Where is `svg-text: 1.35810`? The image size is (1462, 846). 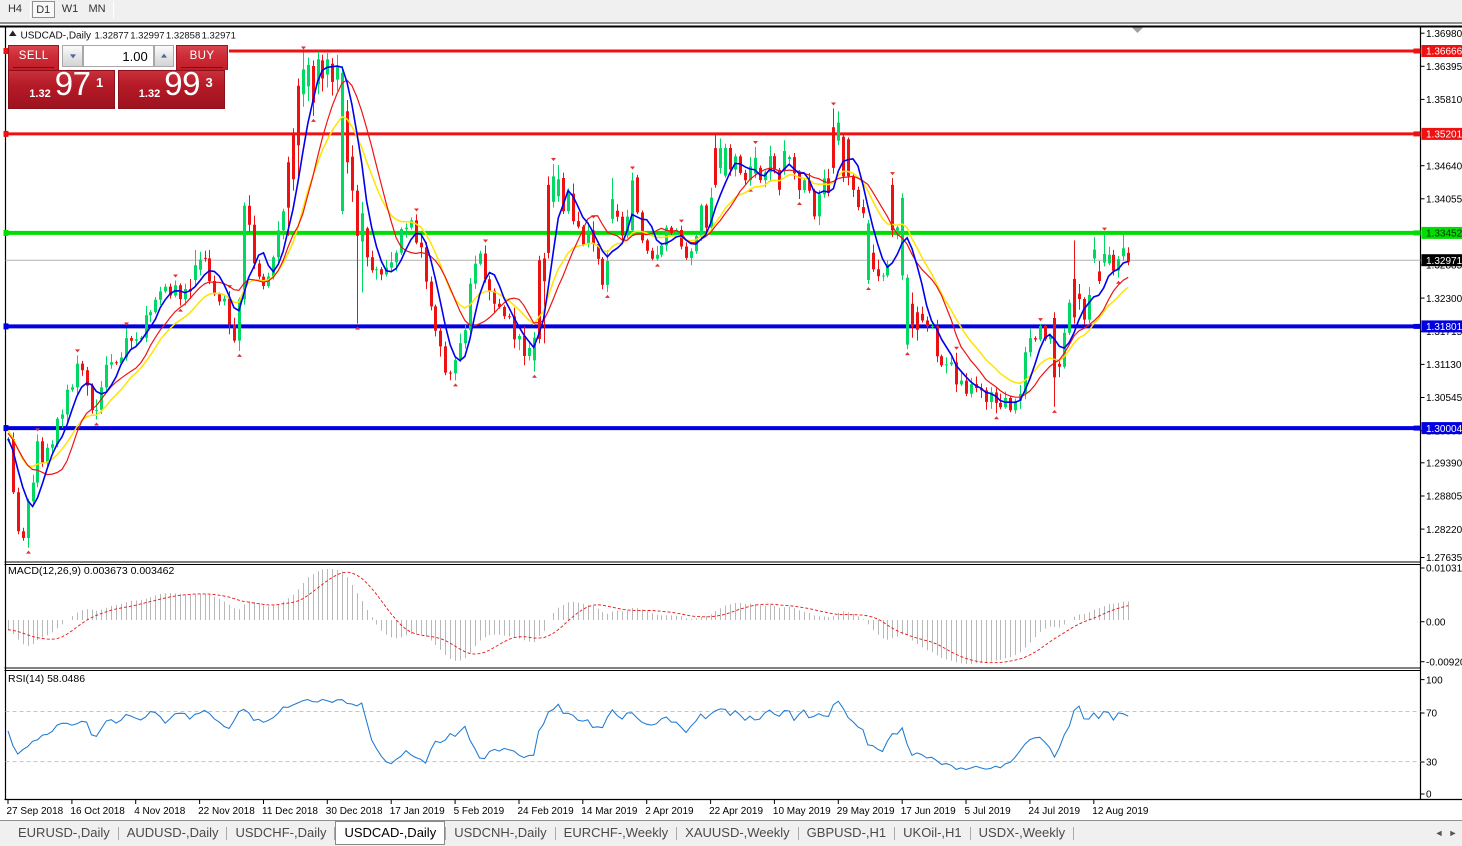
svg-text: 1.35810 is located at coordinates (1444, 100).